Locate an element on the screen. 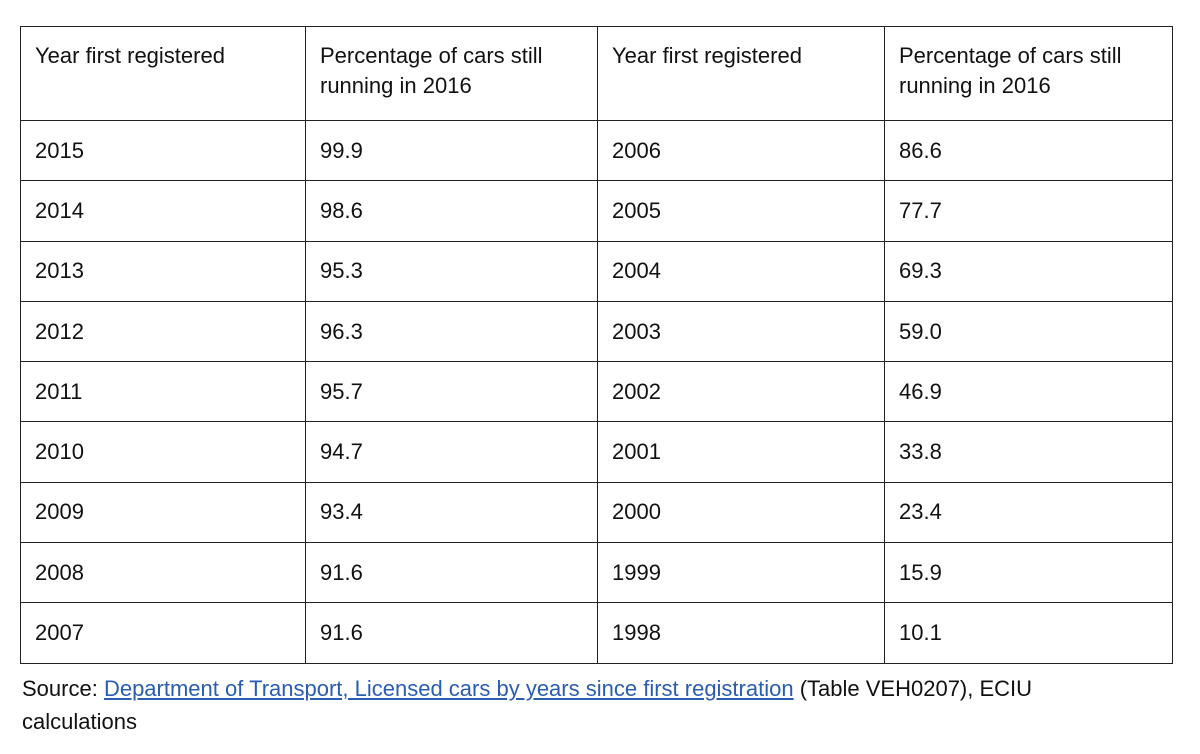 The width and height of the screenshot is (1200, 754). table-cell: 95.7 is located at coordinates (451, 392).